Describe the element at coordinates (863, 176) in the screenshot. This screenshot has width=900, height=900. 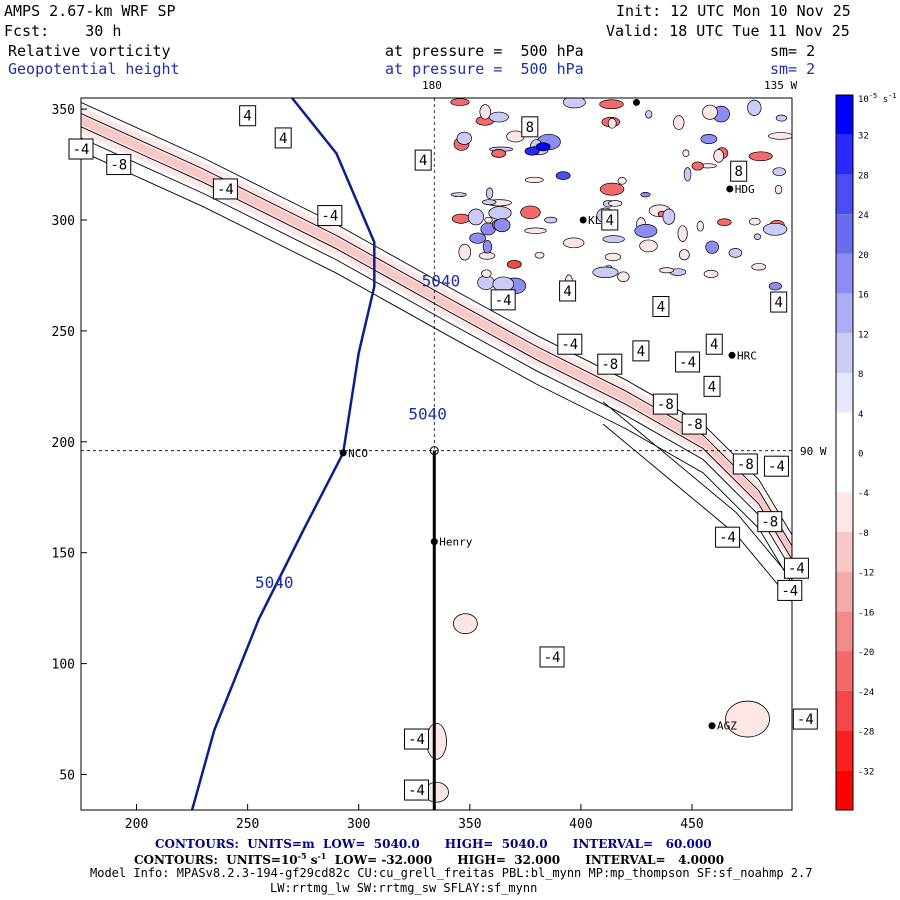
I see `colorbar-label: 28` at that location.